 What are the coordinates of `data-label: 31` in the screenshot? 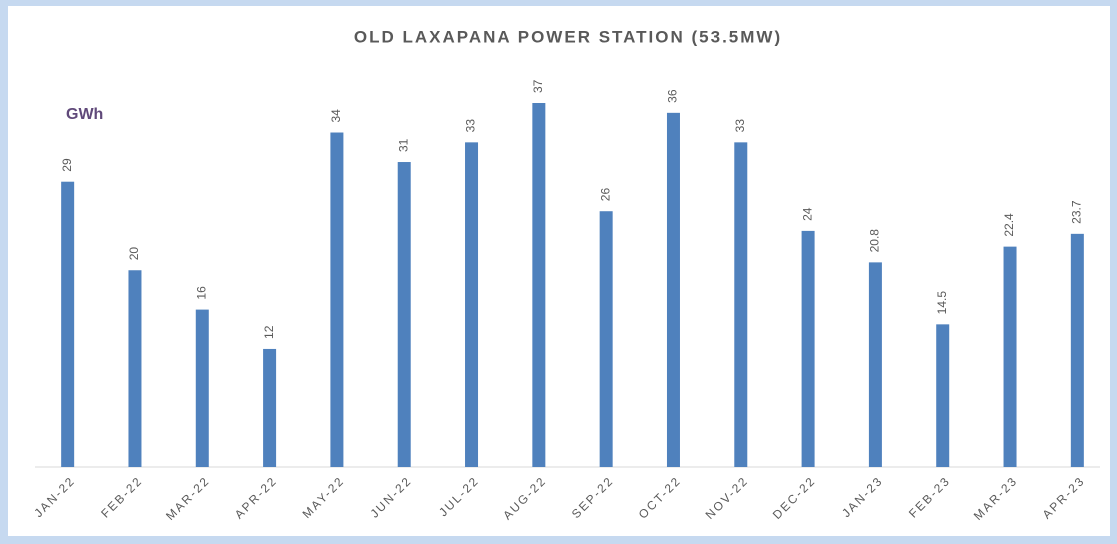 It's located at (403, 145).